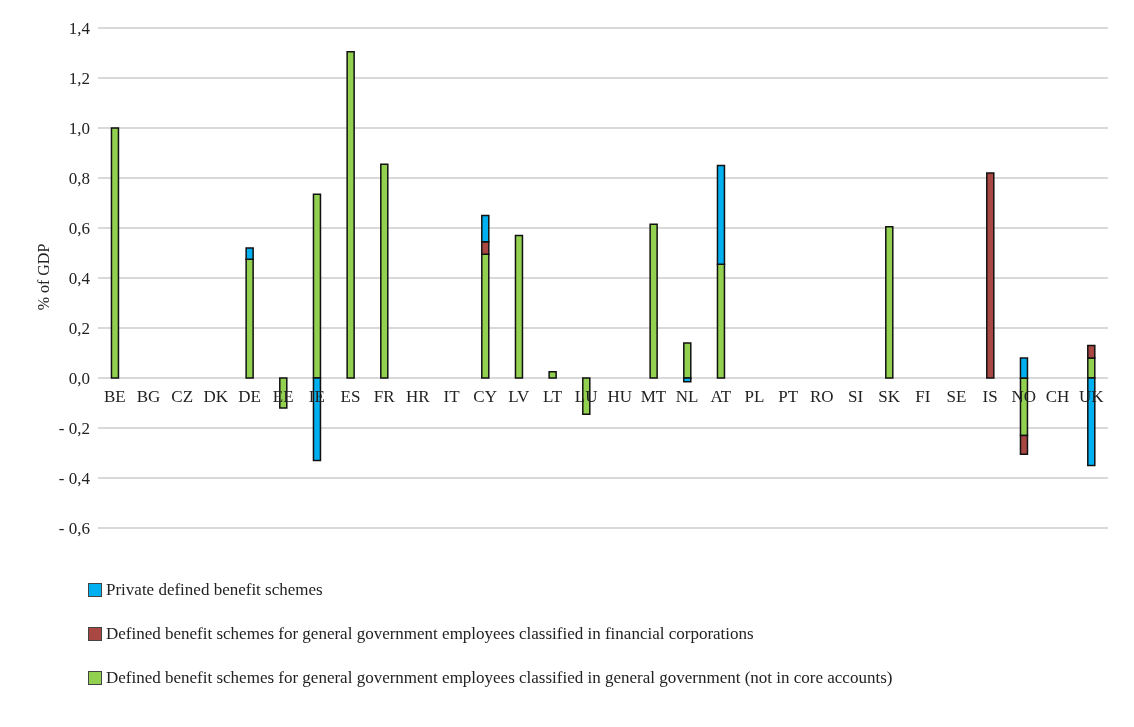 Image resolution: width=1134 pixels, height=727 pixels. What do you see at coordinates (788, 396) in the screenshot?
I see `x-tick-label: PT` at bounding box center [788, 396].